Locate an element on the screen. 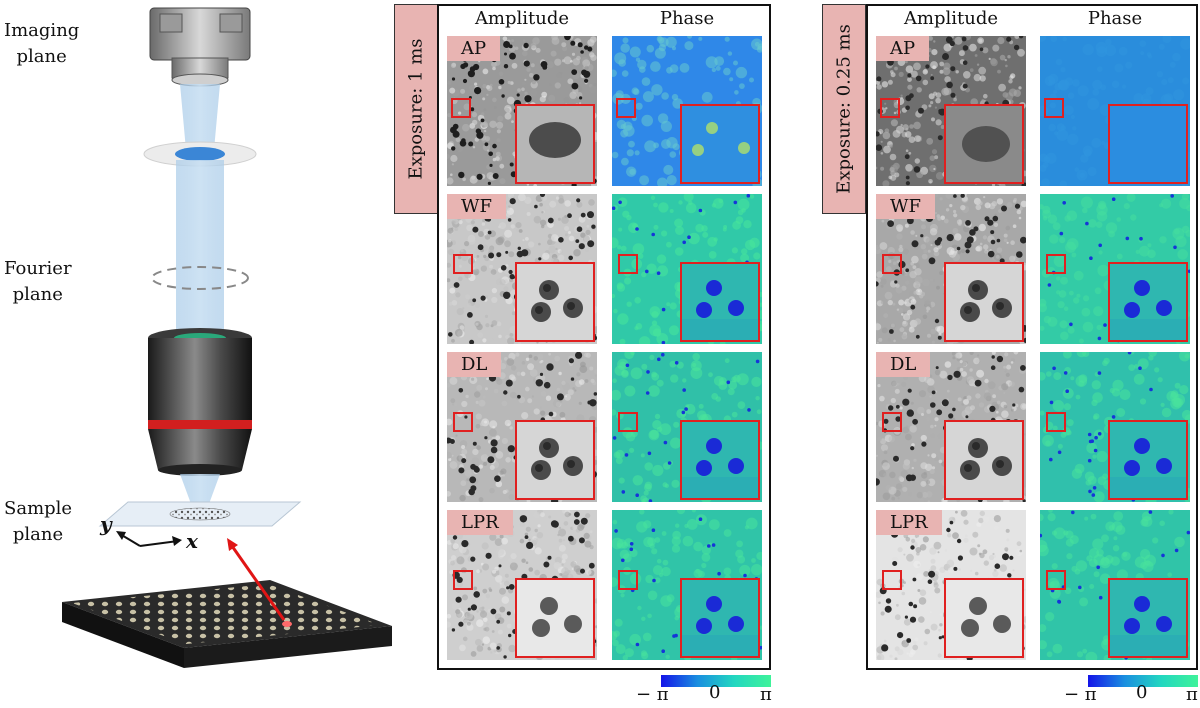  colorbar-max-1: π is located at coordinates (766, 694).